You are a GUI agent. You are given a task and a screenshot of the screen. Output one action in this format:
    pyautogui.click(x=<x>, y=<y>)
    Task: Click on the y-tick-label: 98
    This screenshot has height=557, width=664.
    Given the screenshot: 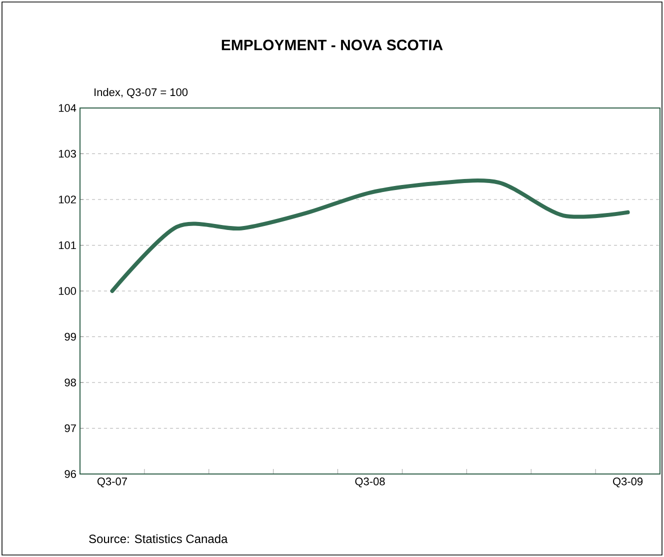 What is the action you would take?
    pyautogui.click(x=70, y=382)
    